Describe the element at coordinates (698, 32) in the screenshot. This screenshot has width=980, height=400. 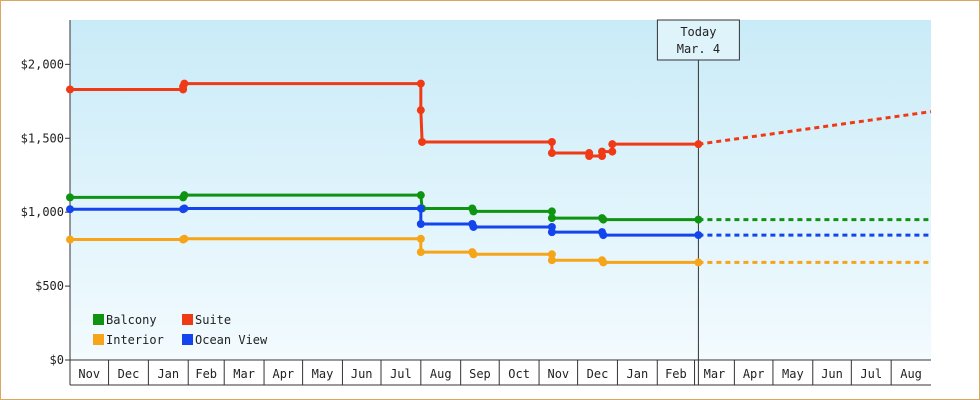
I see `today-label: Today` at that location.